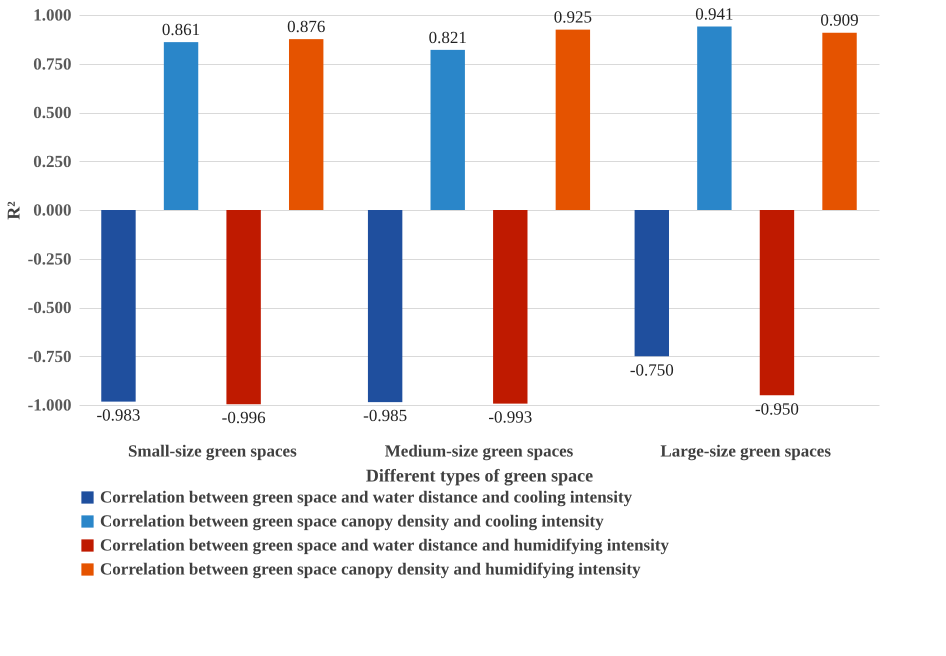 The height and width of the screenshot is (656, 946). What do you see at coordinates (52, 15) in the screenshot?
I see `y-tick-label: 1.000` at bounding box center [52, 15].